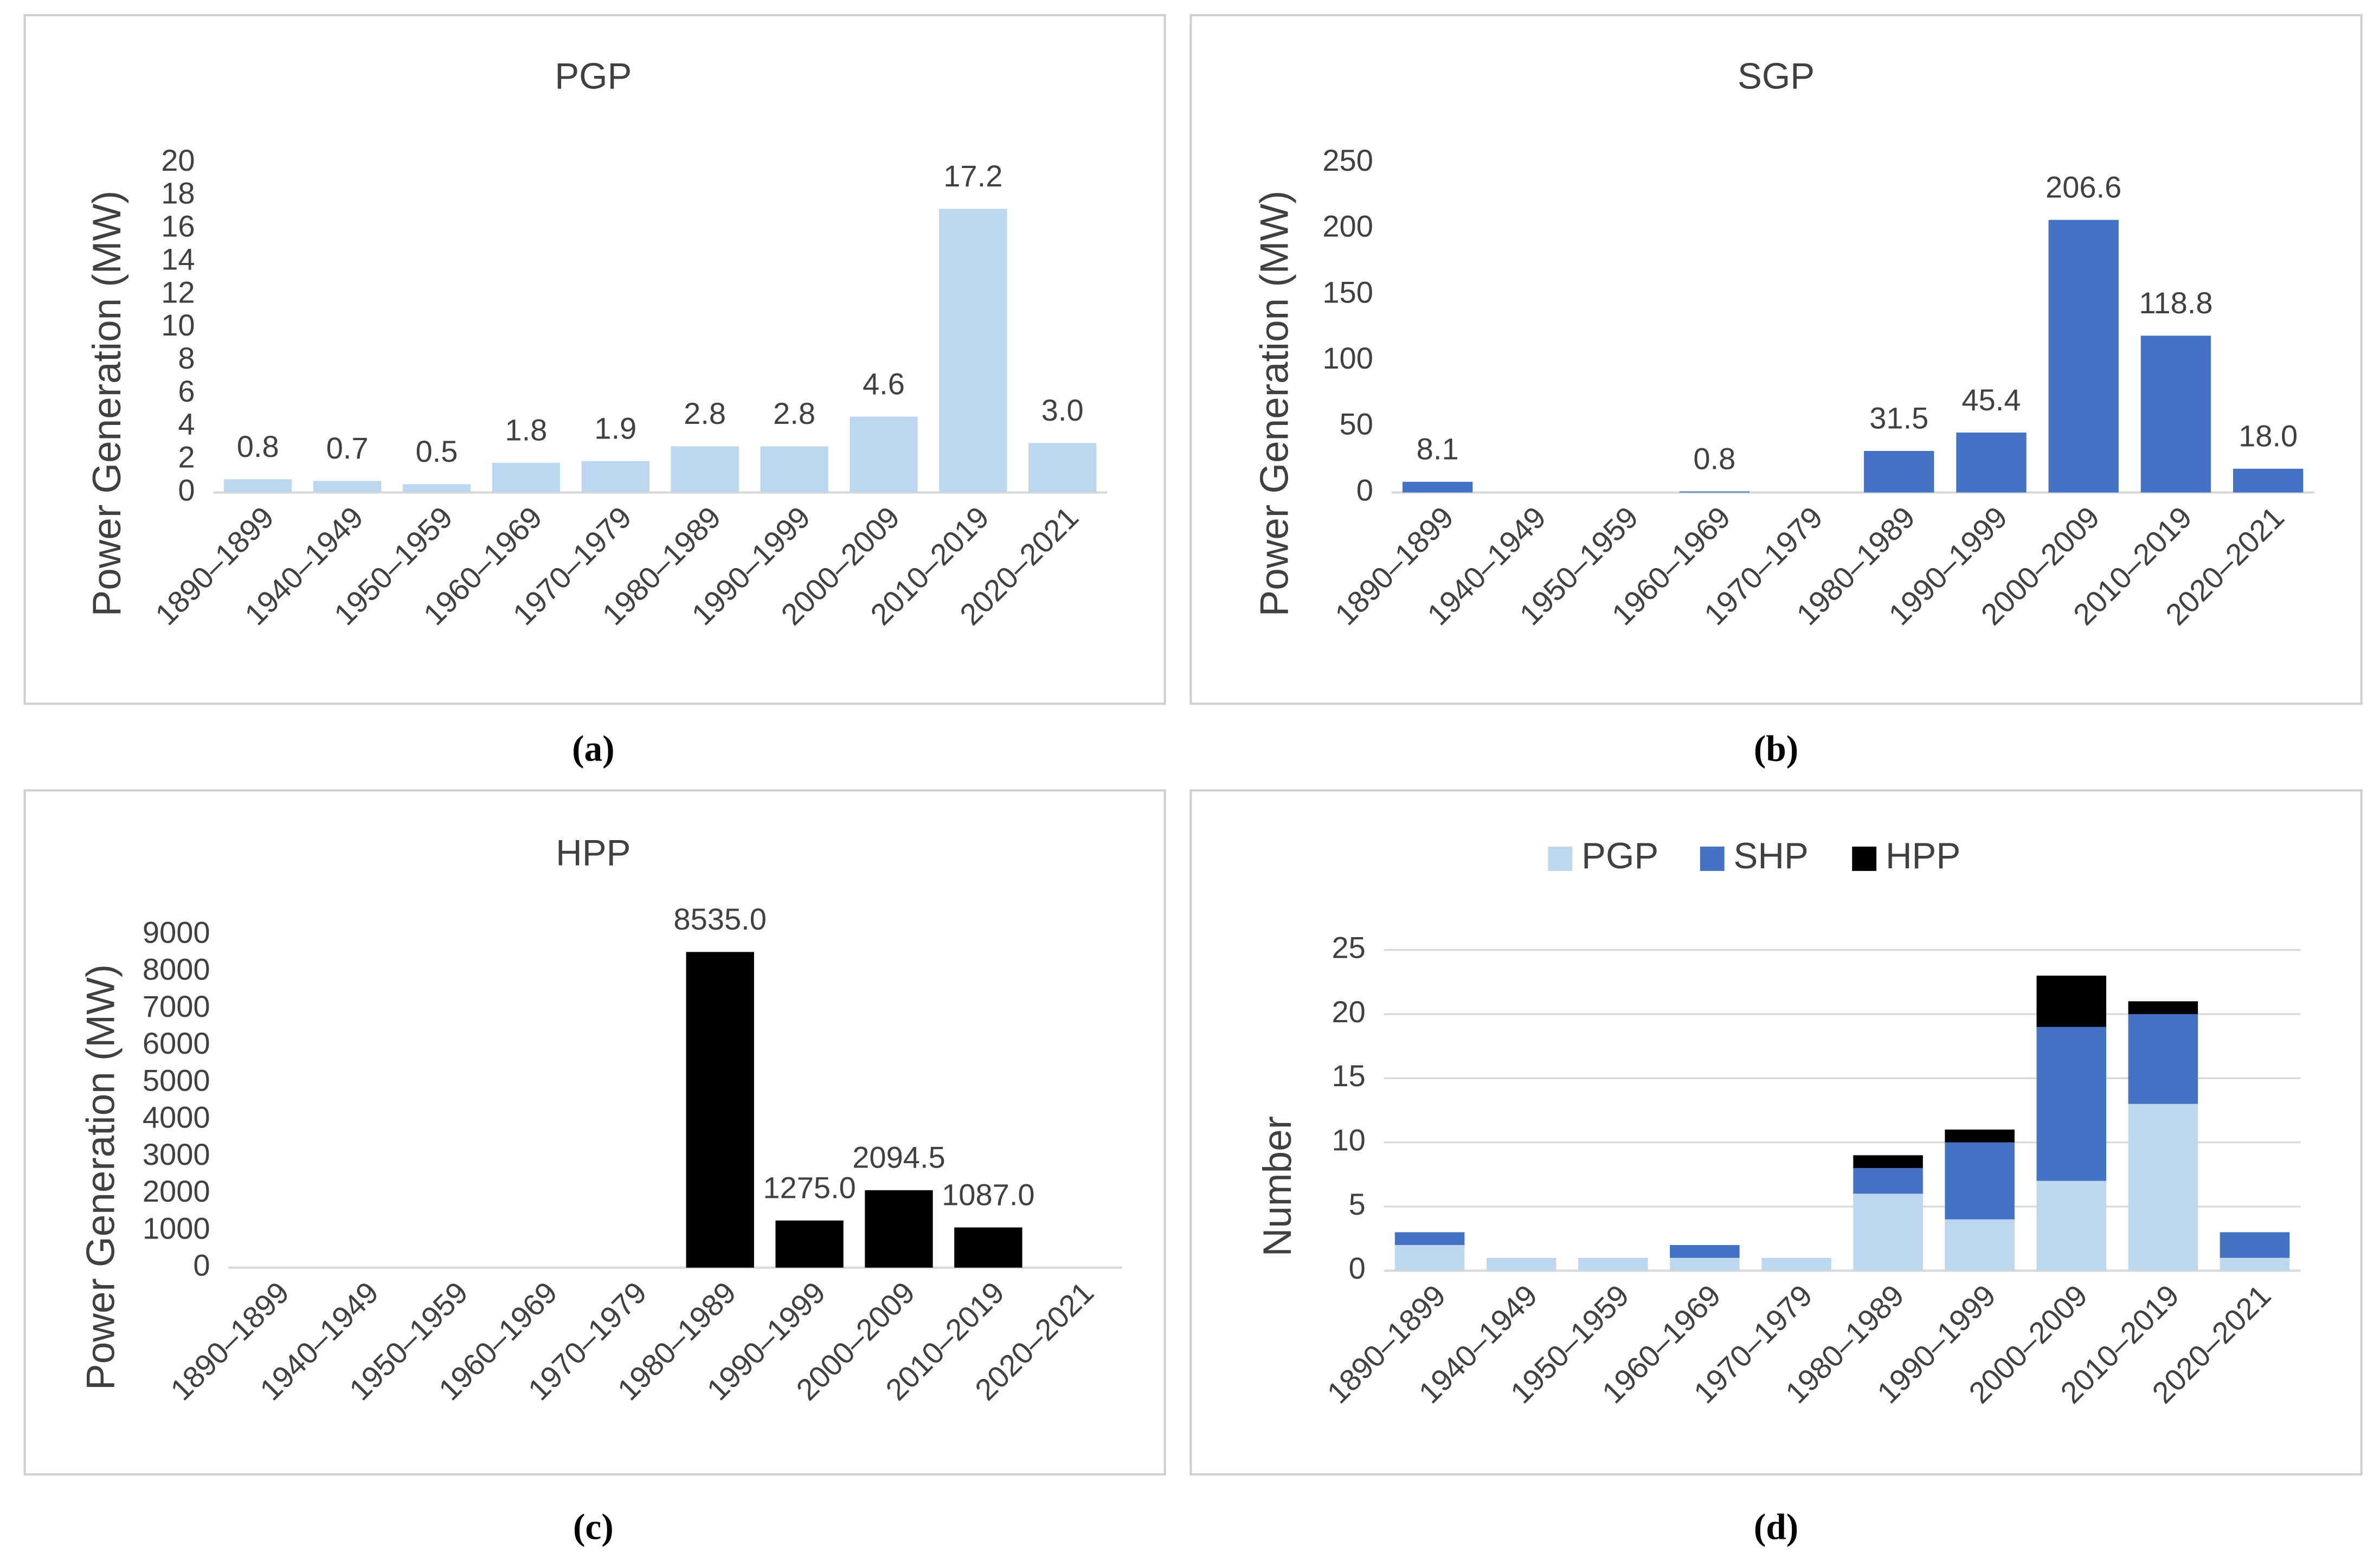  I want to click on y-tick-label: 4000, so click(176, 1117).